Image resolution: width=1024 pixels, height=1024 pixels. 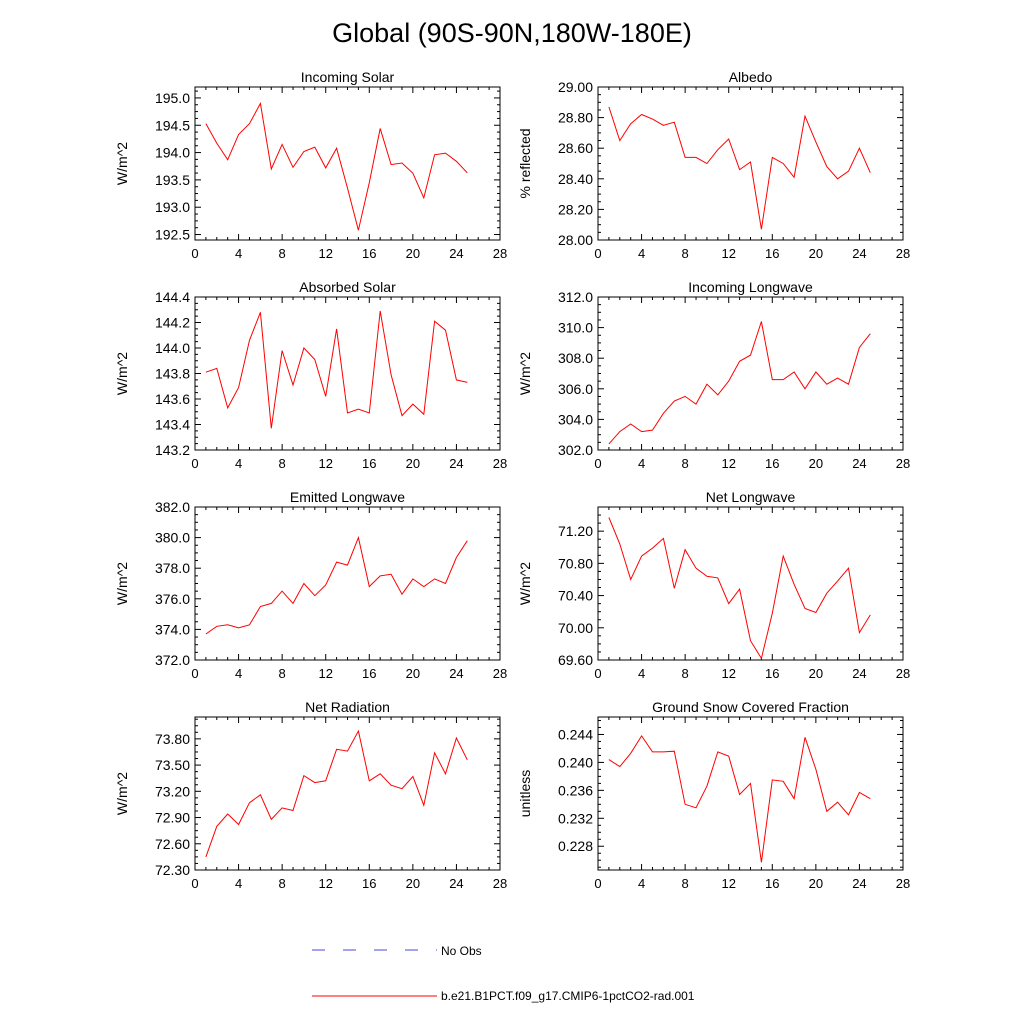 What do you see at coordinates (575, 628) in the screenshot?
I see `y-tick-label: 70.00` at bounding box center [575, 628].